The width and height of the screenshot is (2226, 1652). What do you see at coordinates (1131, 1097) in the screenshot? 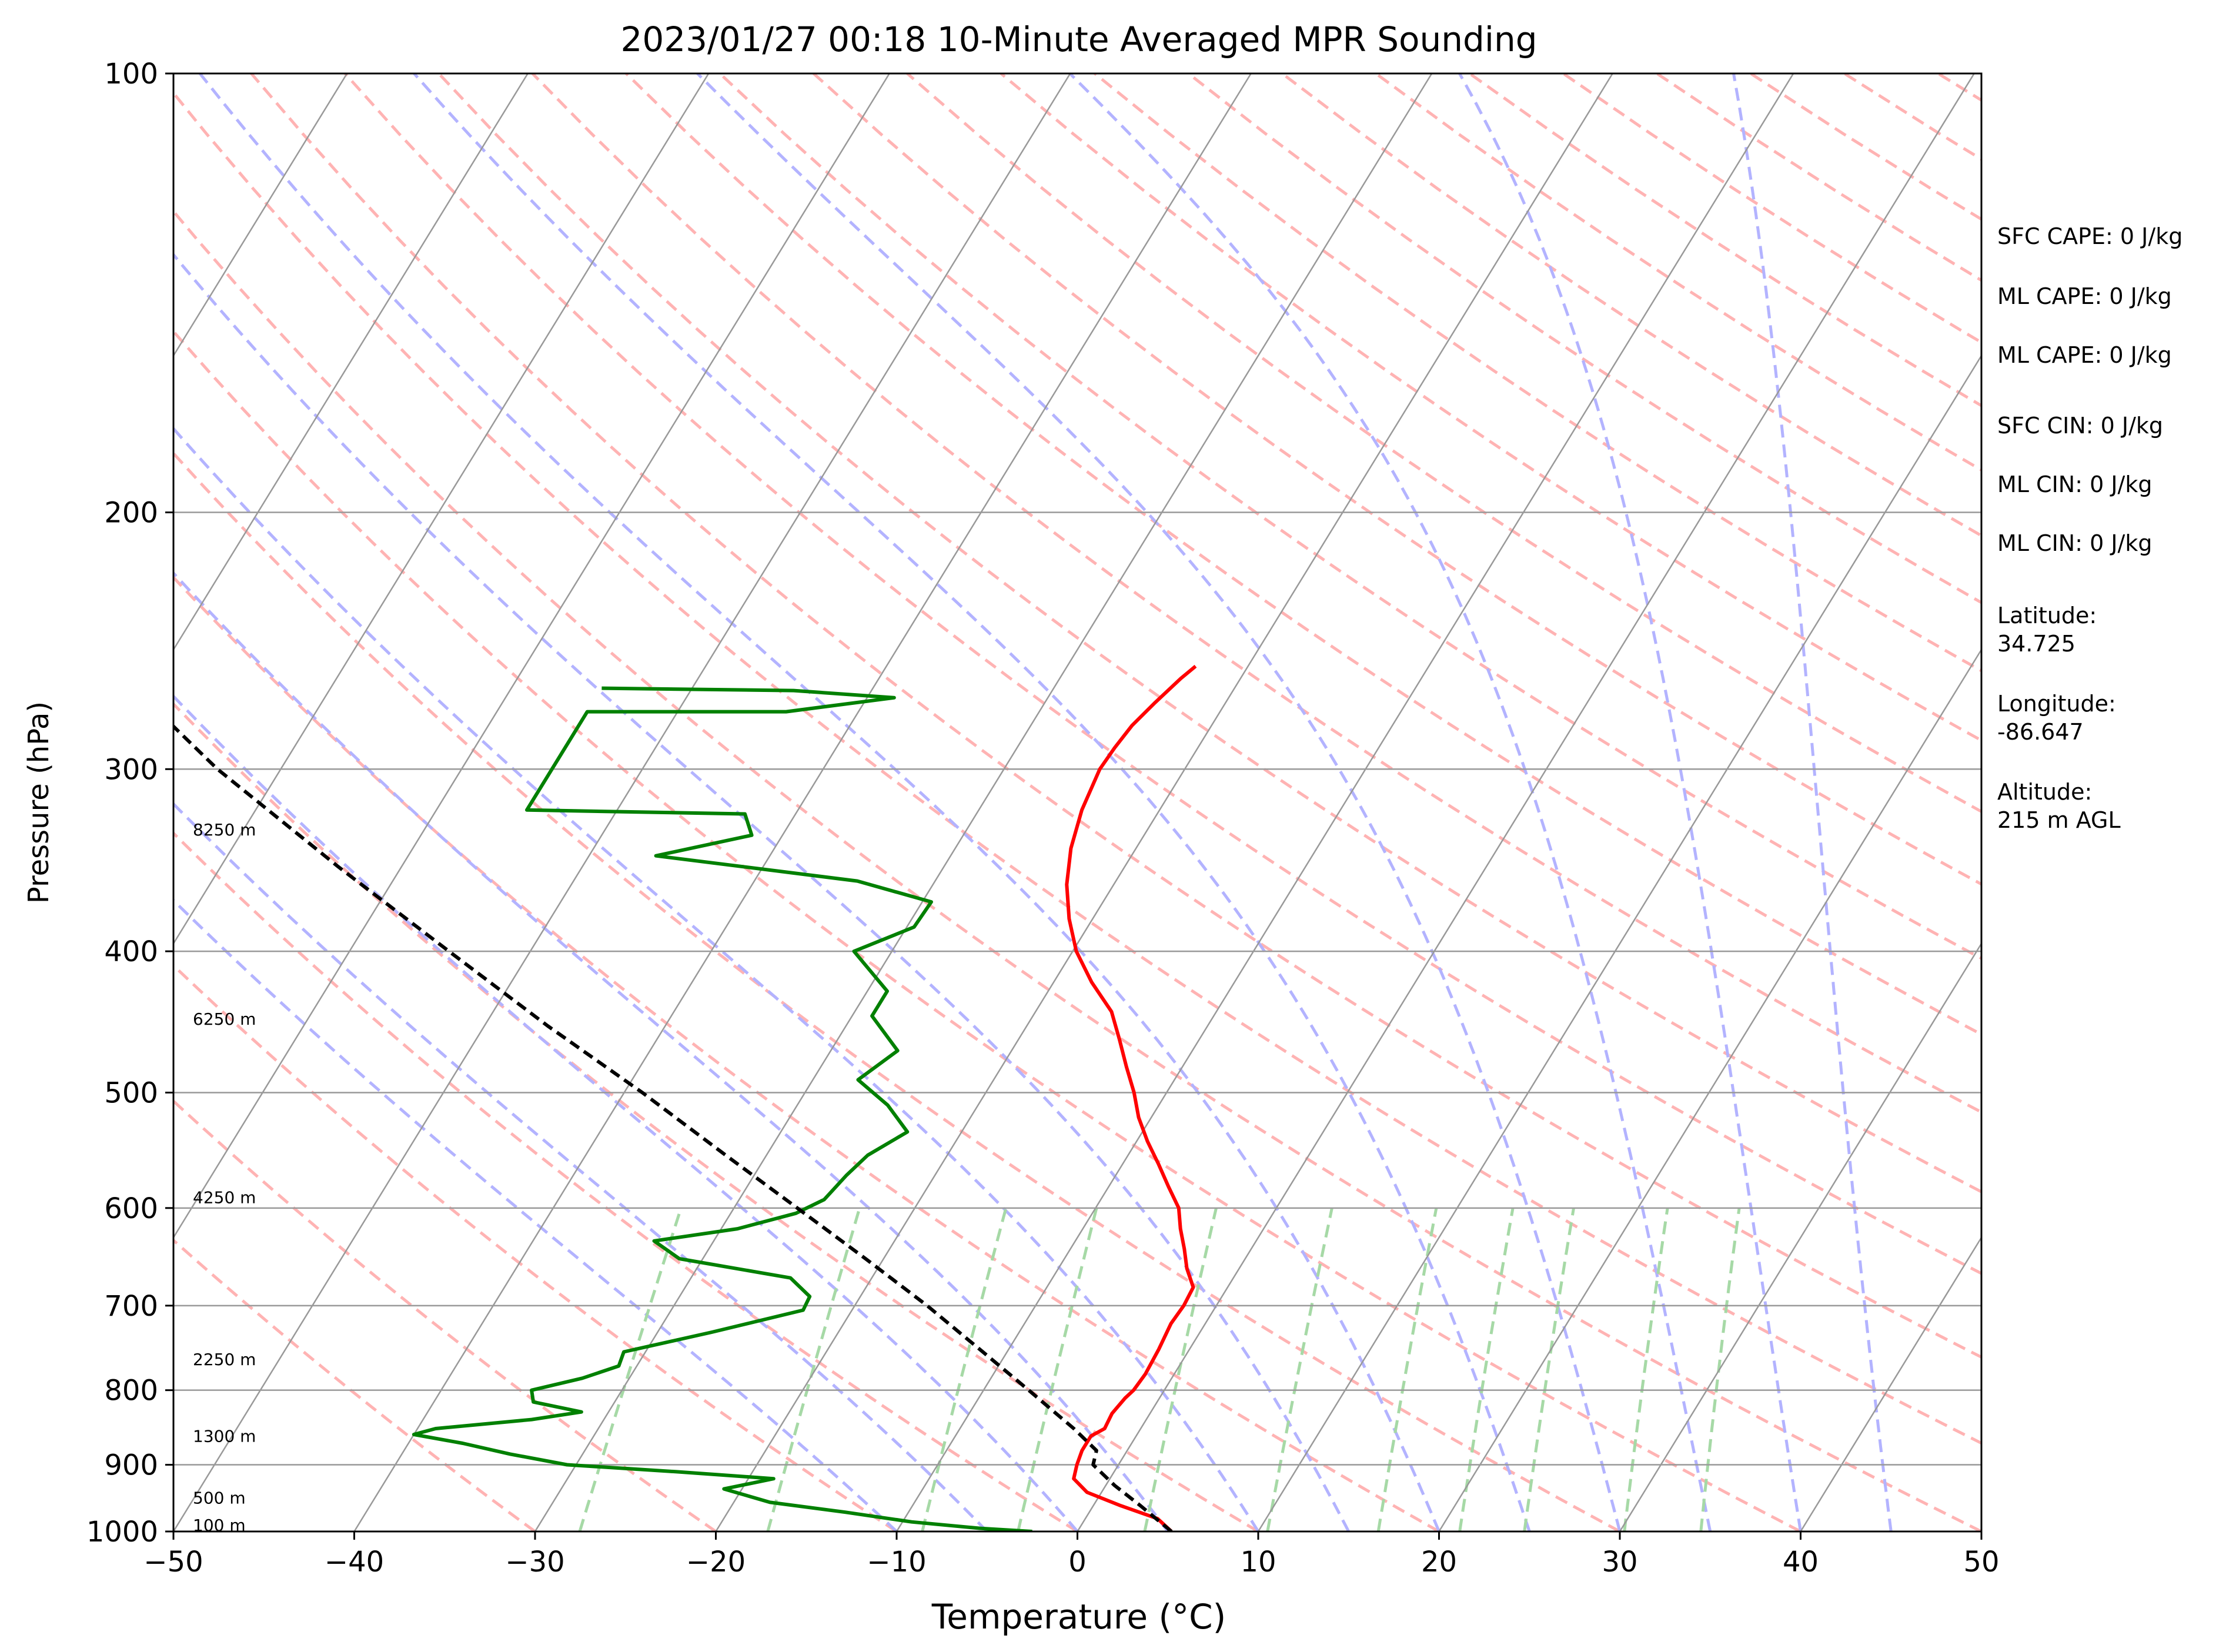
I see `temperature-line` at bounding box center [1131, 1097].